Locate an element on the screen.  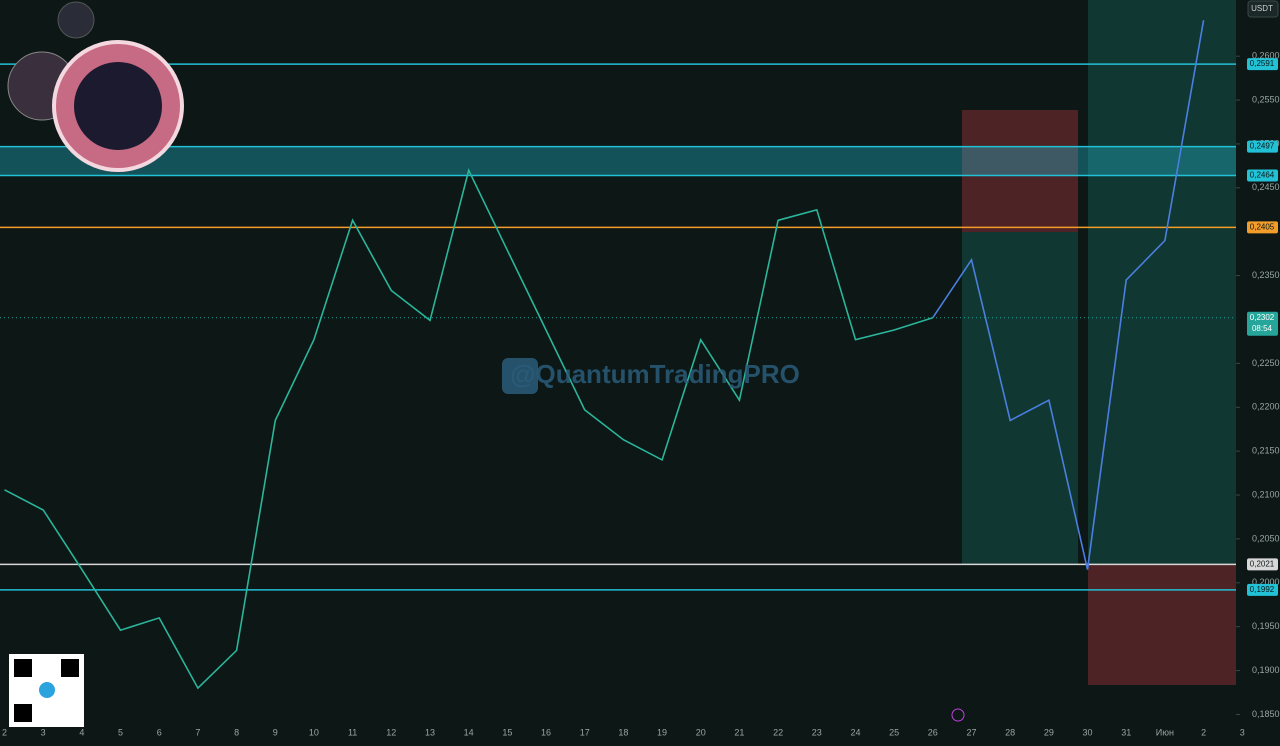
x-tick-label: 4 is located at coordinates (81, 732).